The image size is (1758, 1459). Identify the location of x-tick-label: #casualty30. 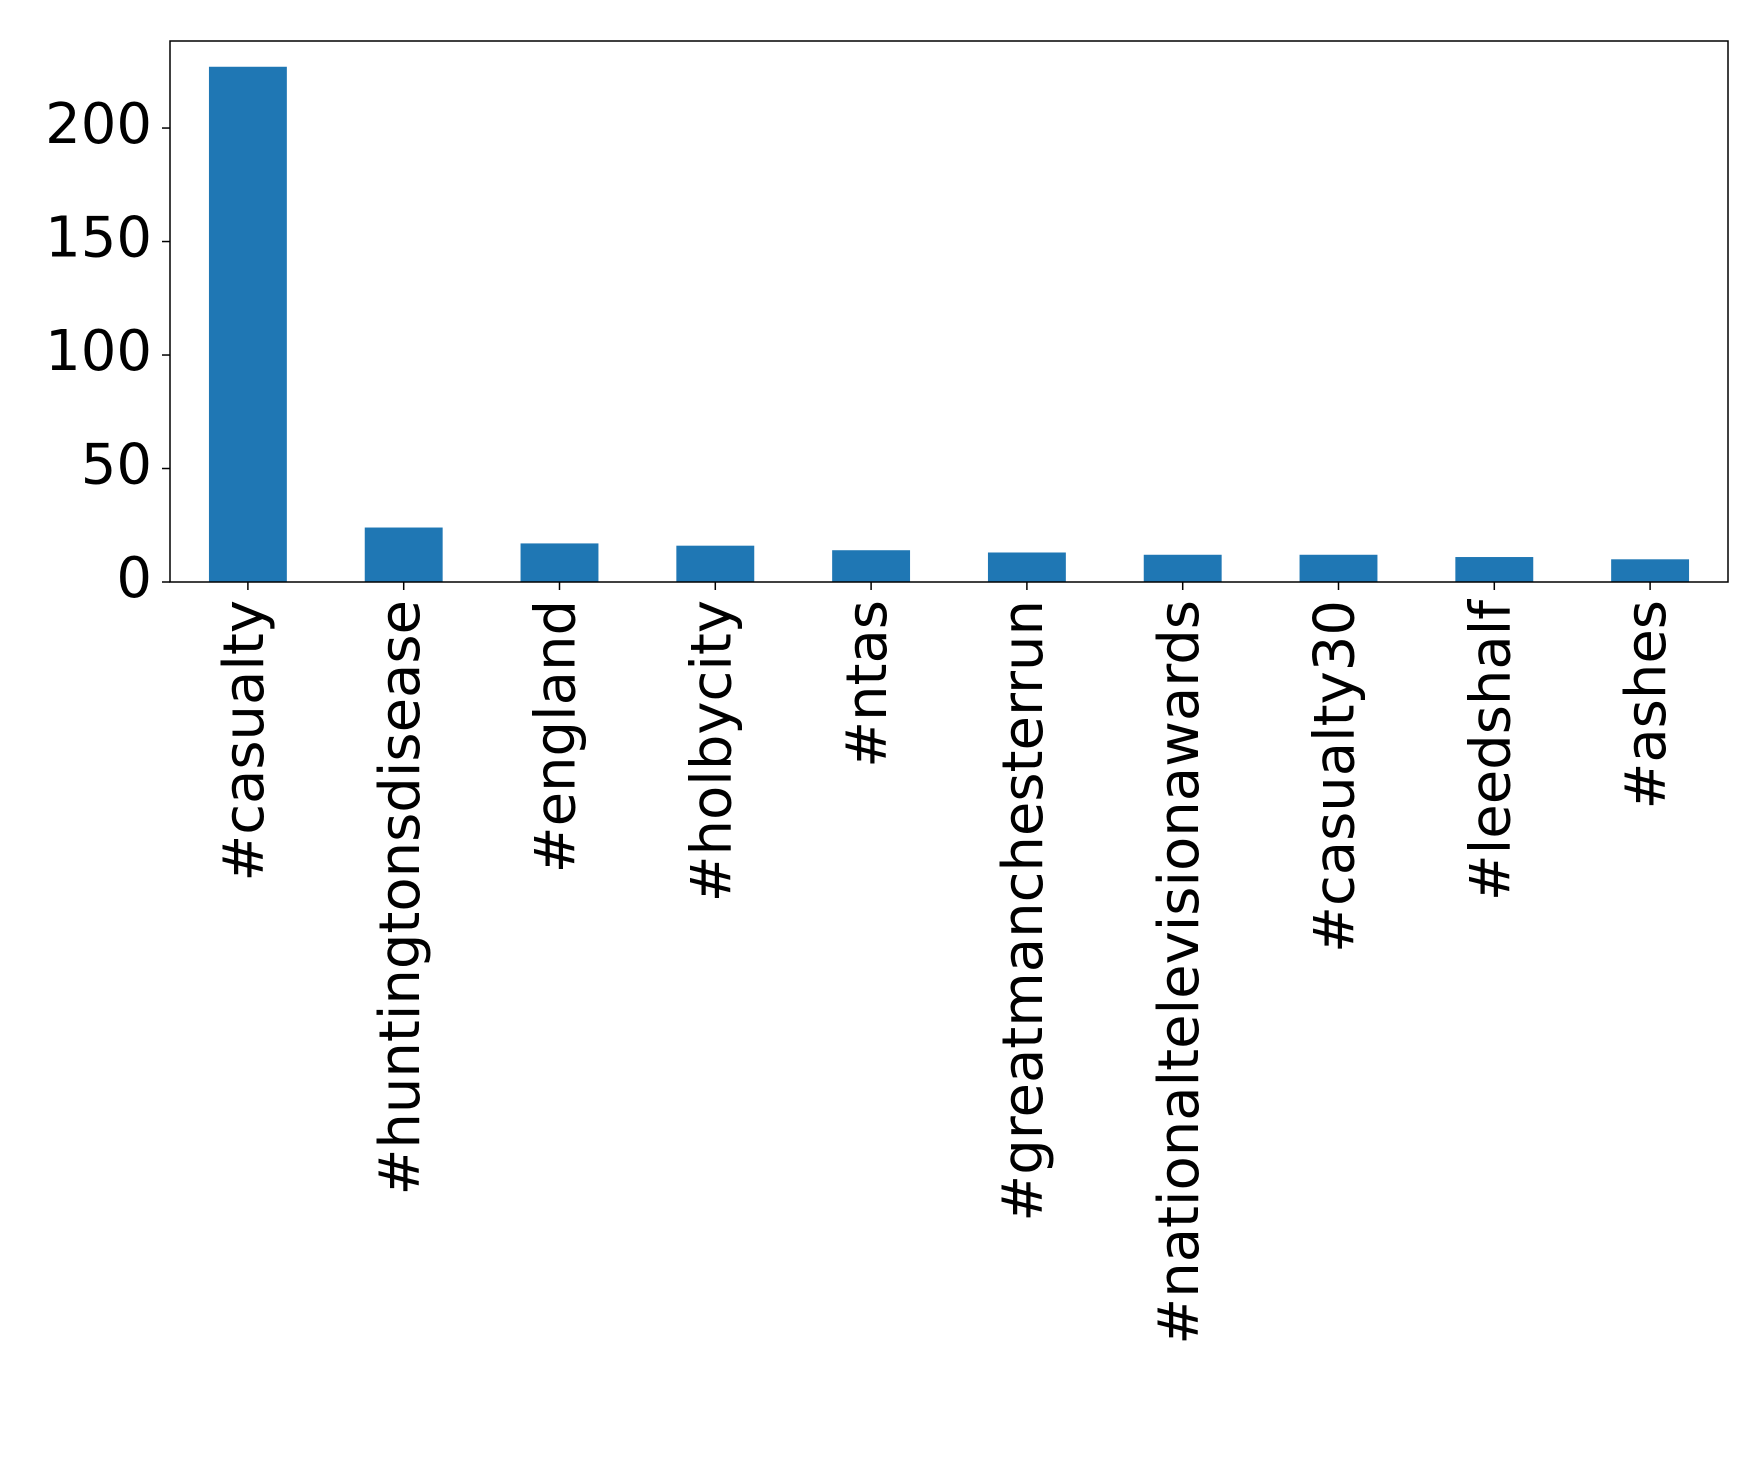
(1335, 776).